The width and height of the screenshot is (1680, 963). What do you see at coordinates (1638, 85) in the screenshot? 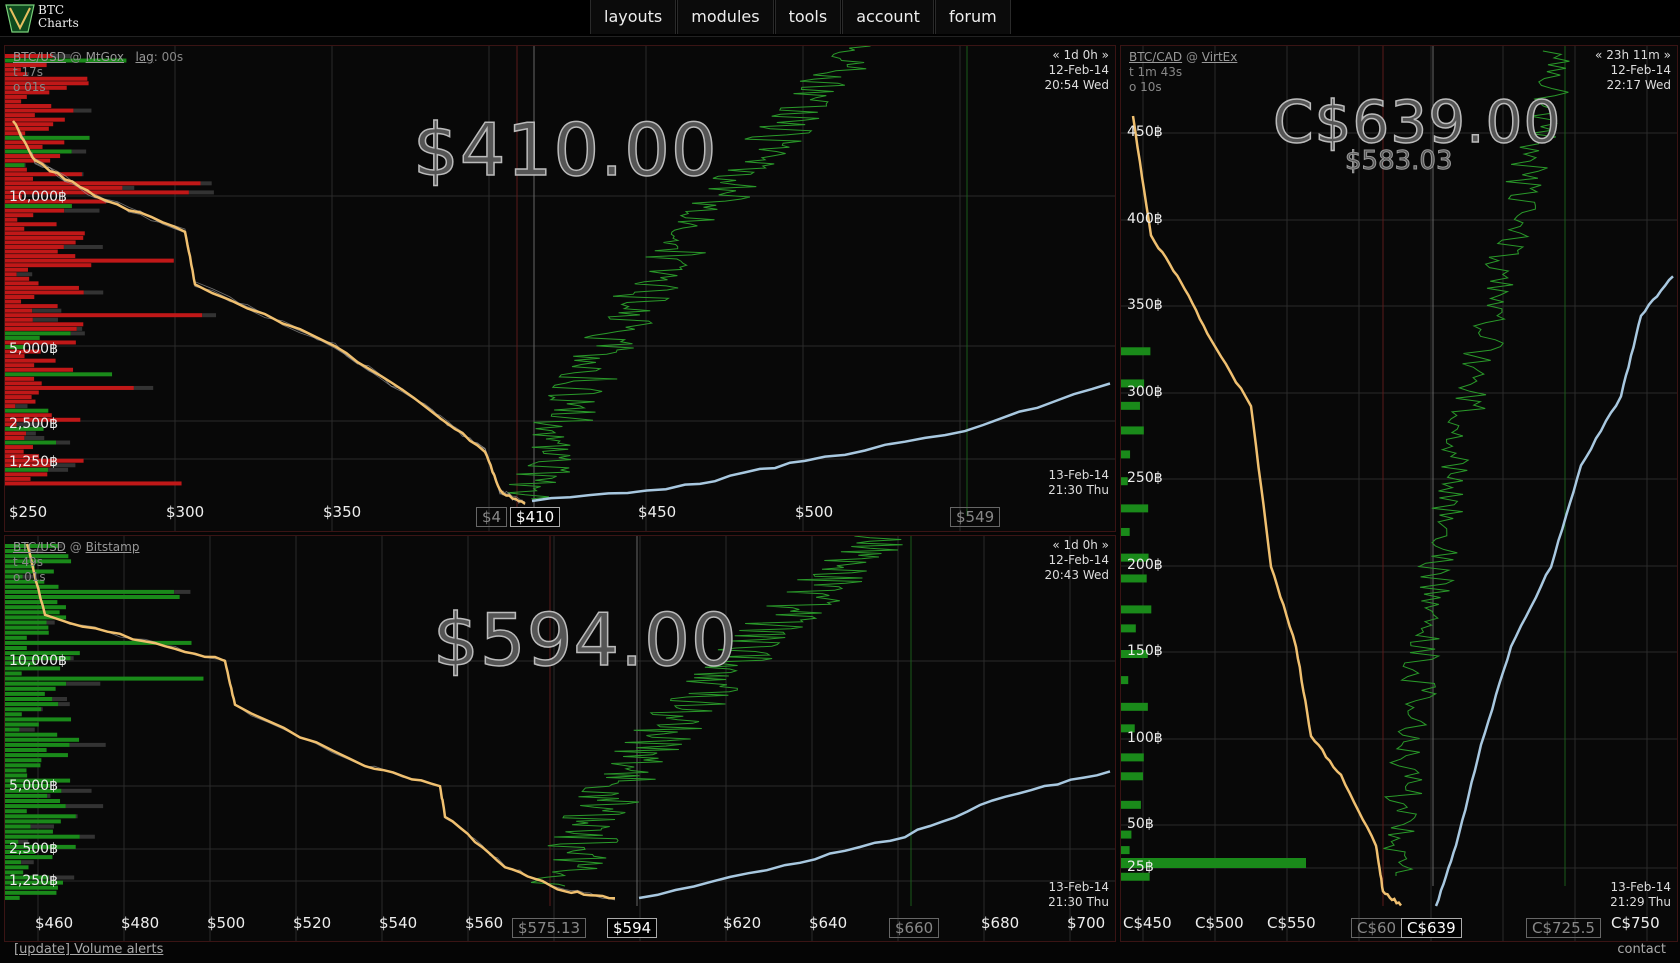
I see `start-time-virtex: 22:17 Wed` at bounding box center [1638, 85].